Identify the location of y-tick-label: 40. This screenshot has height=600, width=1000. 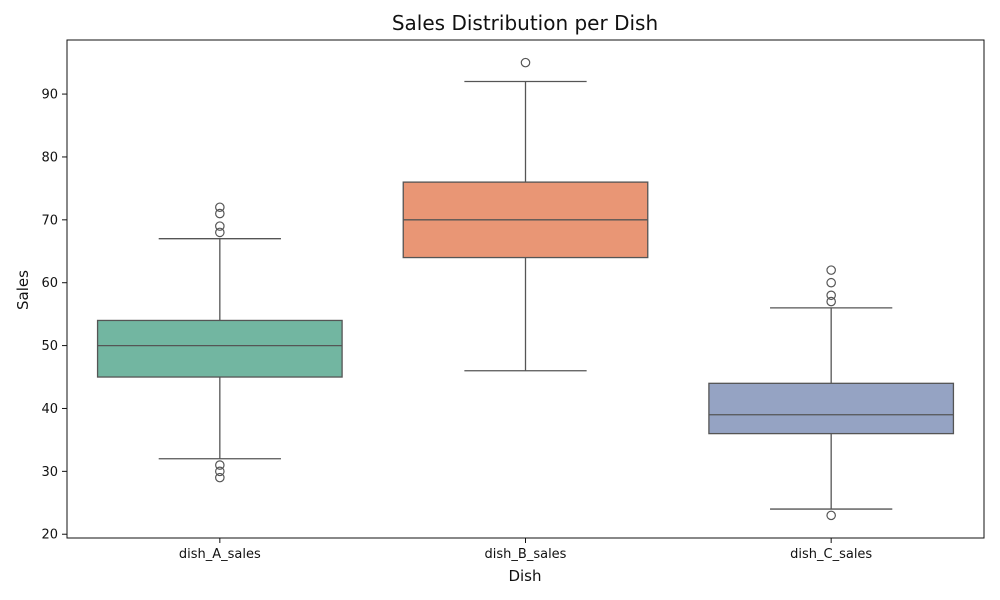
(49, 409).